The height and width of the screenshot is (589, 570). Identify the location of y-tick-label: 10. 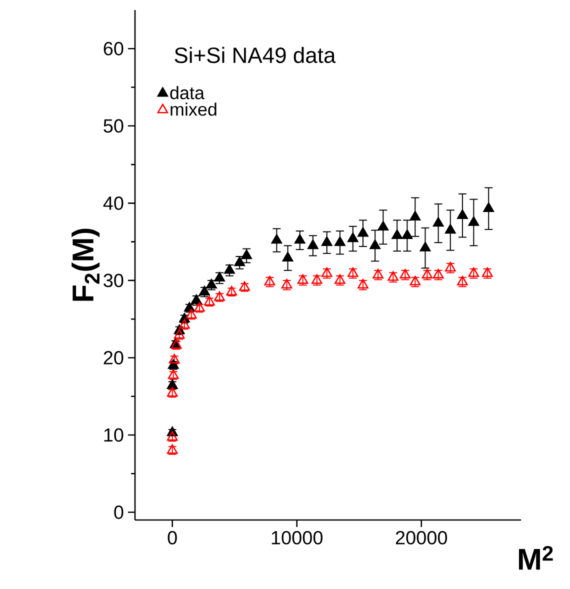
(114, 435).